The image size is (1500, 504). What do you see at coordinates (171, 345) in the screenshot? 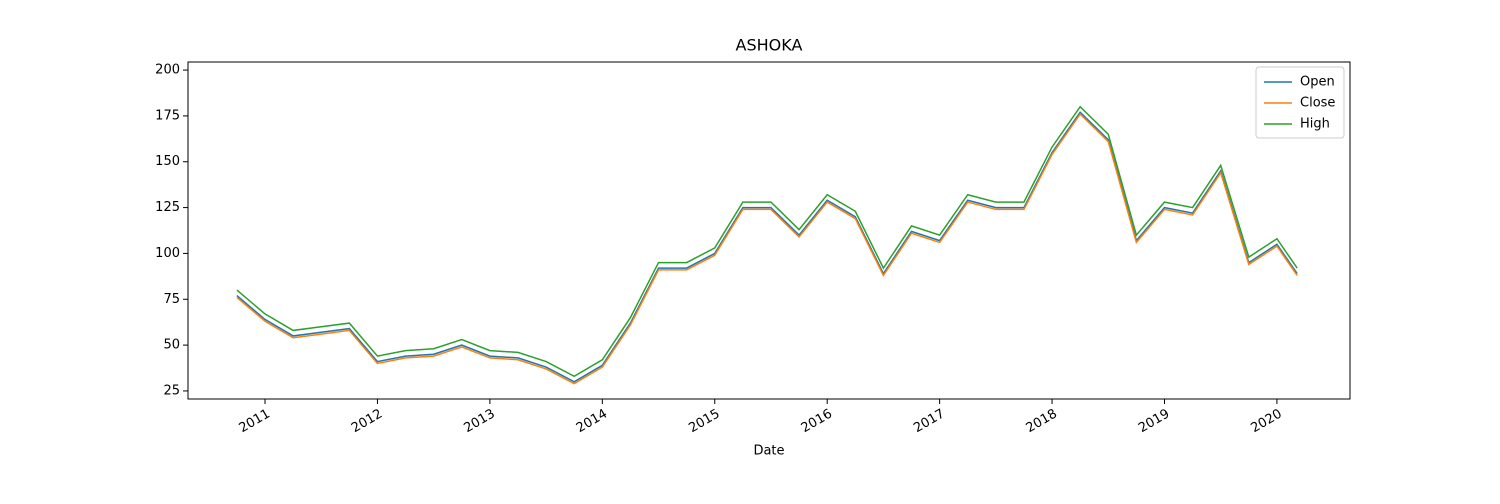
I see `y-tick-label: 50` at bounding box center [171, 345].